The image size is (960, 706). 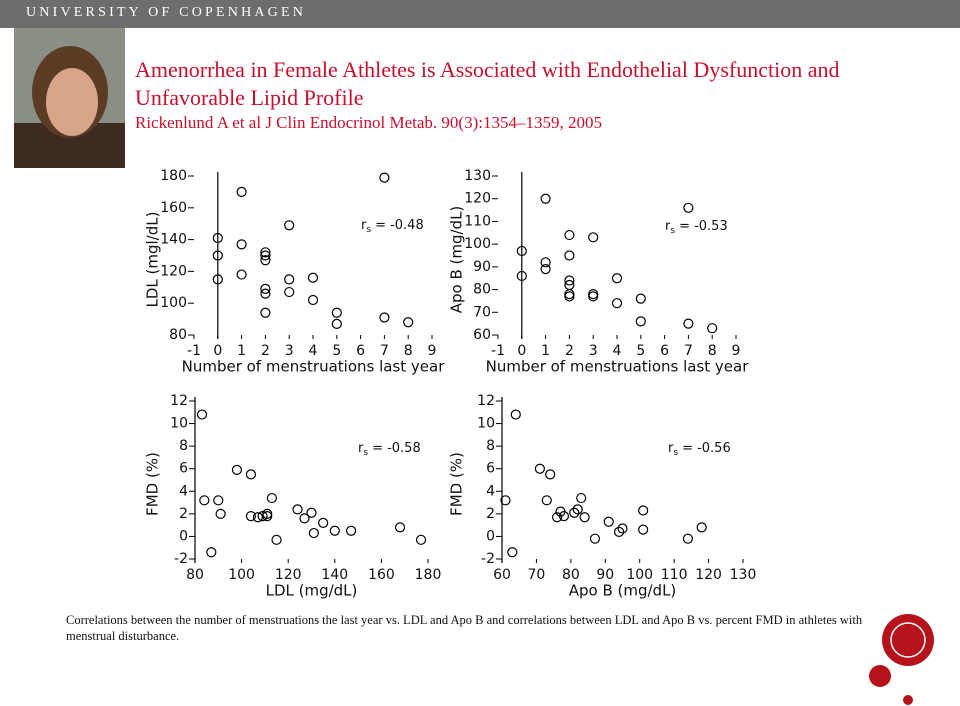 What do you see at coordinates (457, 260) in the screenshot?
I see `y-axis-label: Apo B (mg/dL)` at bounding box center [457, 260].